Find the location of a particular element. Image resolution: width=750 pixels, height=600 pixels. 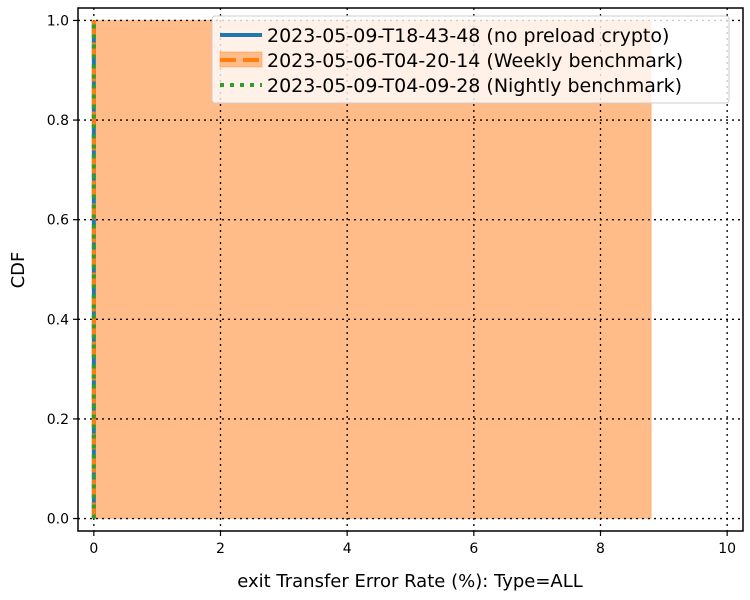

x-tick-label: 0 is located at coordinates (93, 549).